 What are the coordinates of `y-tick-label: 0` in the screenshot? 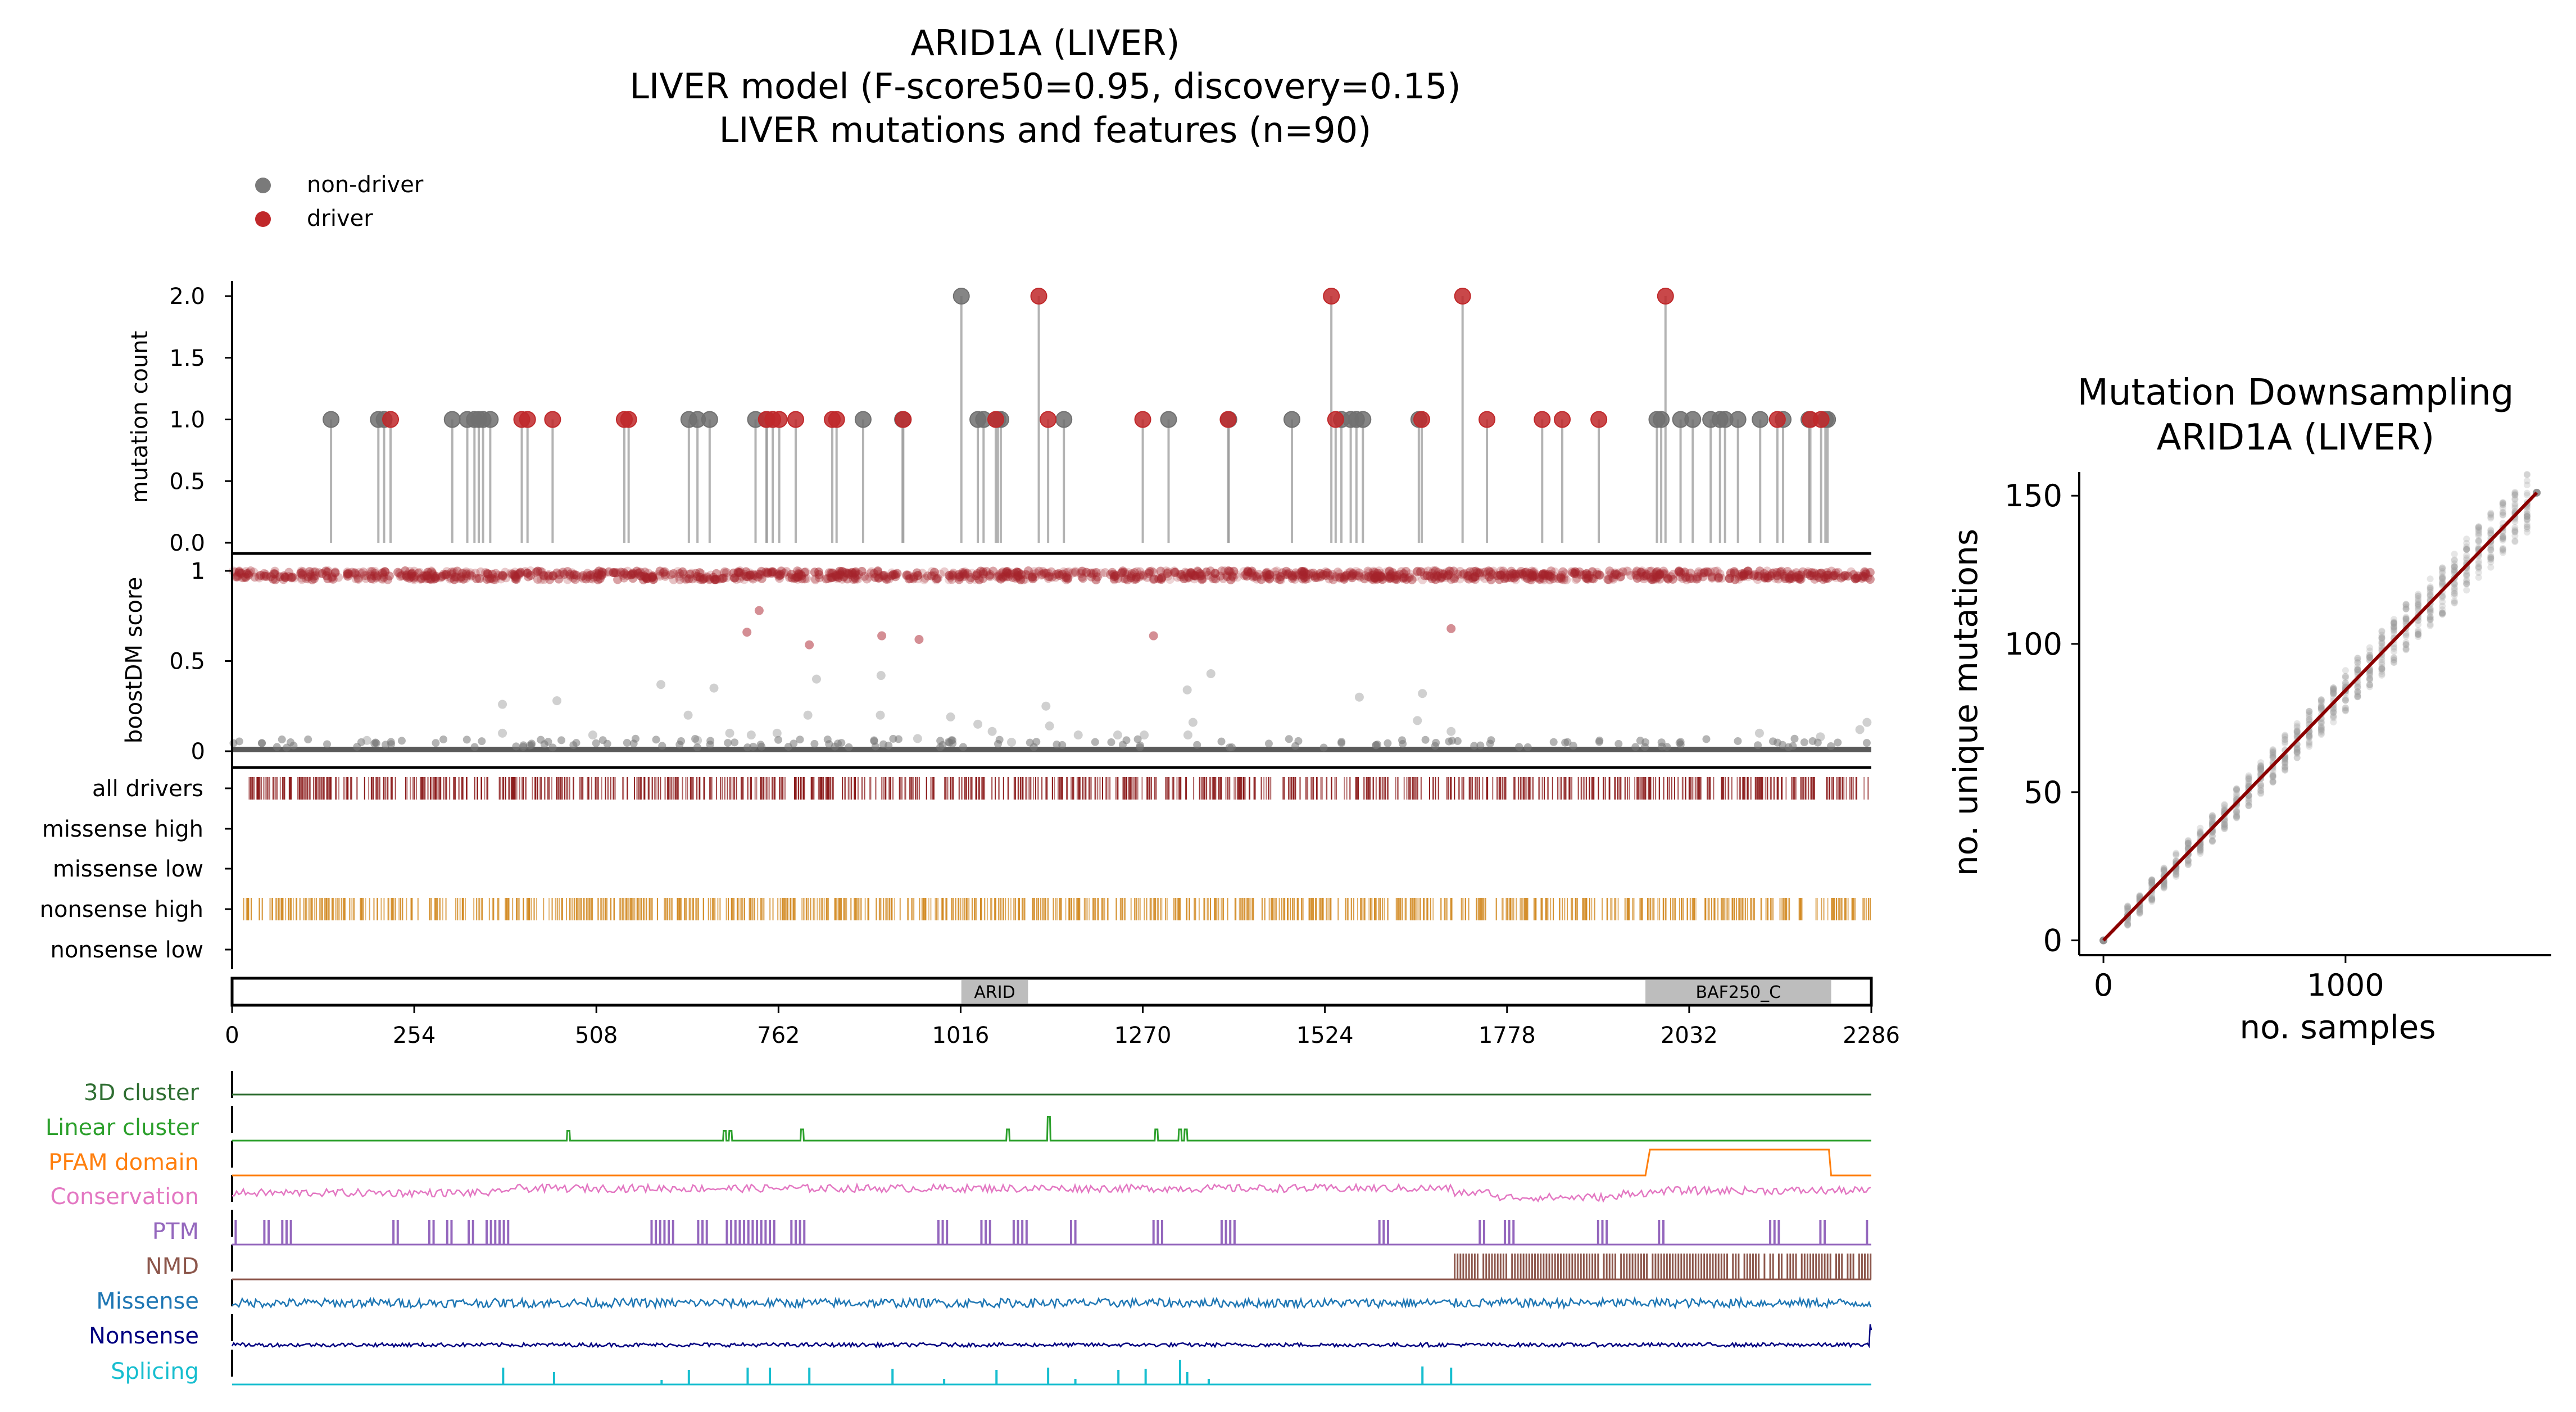 It's located at (2052, 941).